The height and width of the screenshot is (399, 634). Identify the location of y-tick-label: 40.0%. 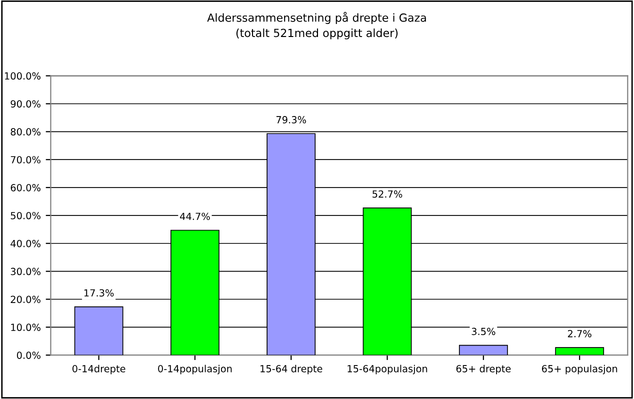
(25, 244).